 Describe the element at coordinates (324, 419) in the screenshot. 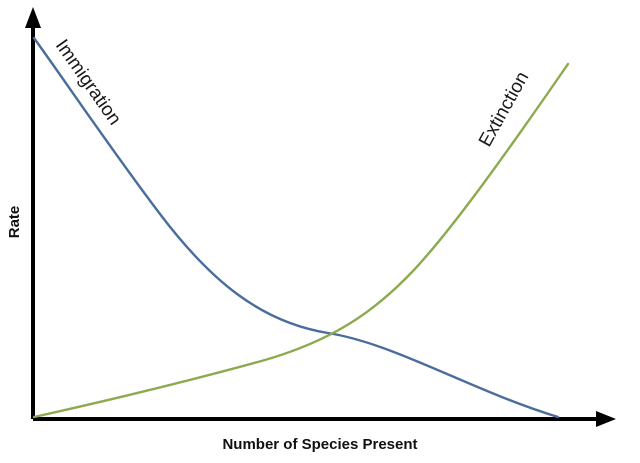

I see `x-axis-group` at that location.